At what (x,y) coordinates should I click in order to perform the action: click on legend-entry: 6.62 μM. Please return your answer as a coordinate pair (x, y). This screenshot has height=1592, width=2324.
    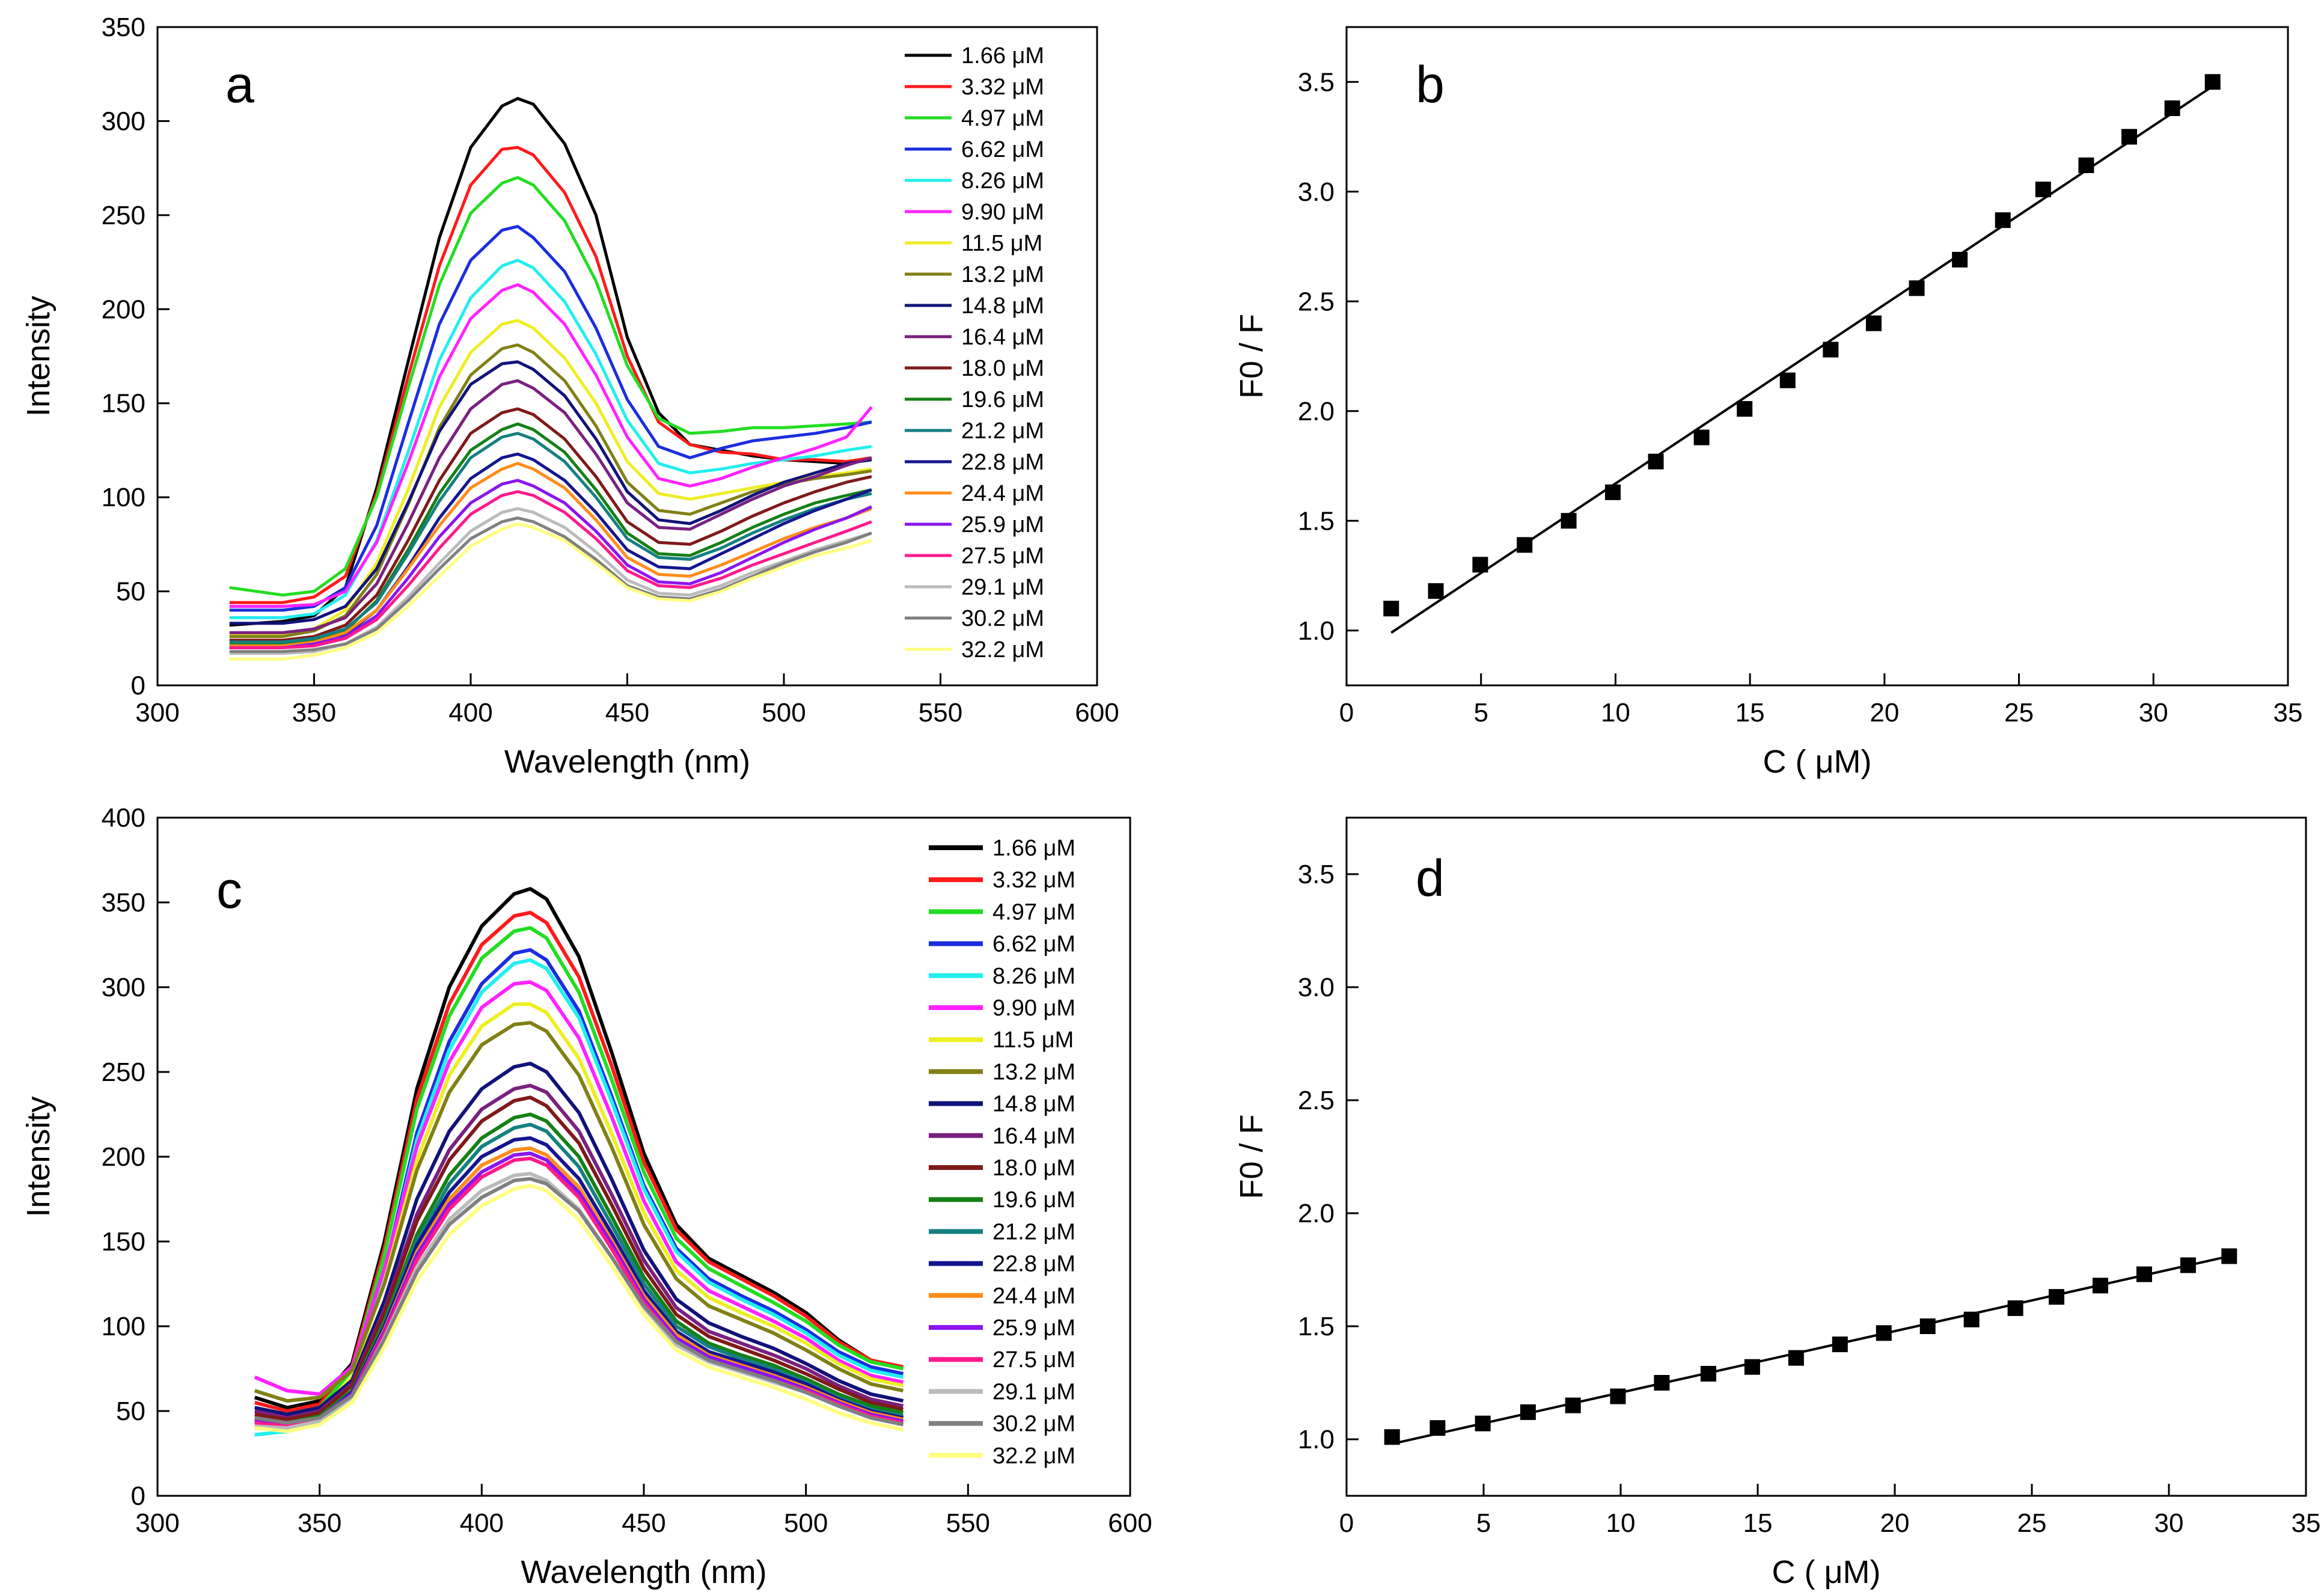
    Looking at the image, I should click on (1034, 944).